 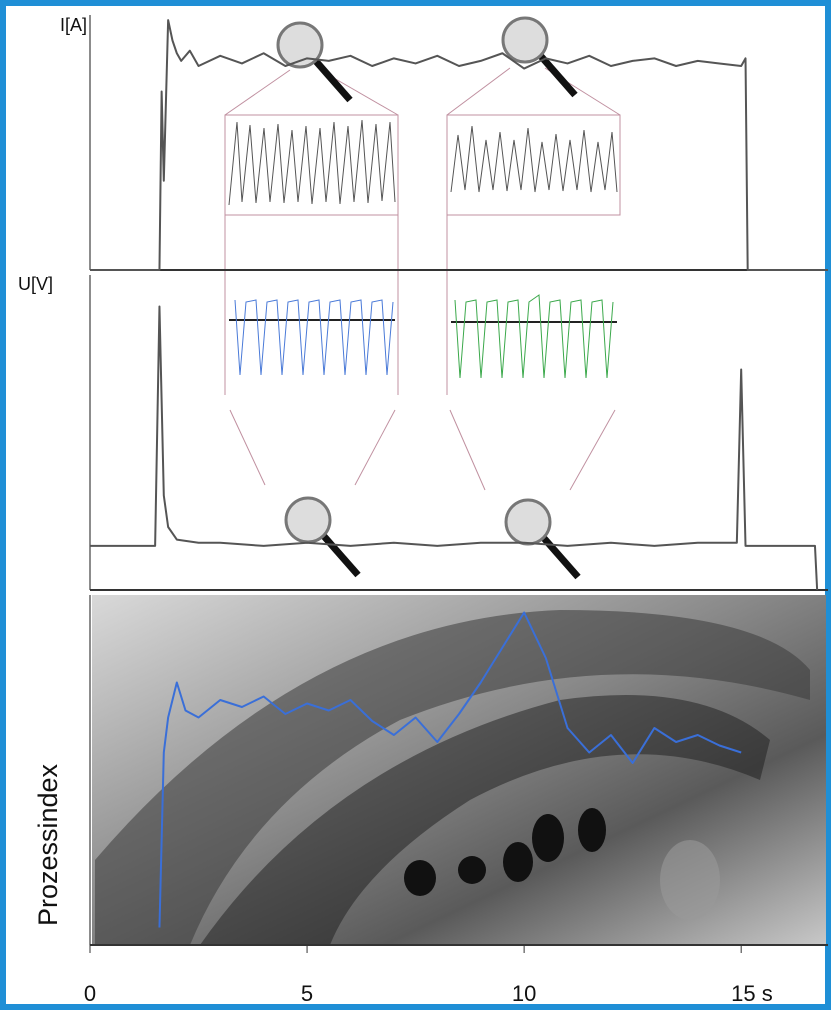 What do you see at coordinates (48, 844) in the screenshot?
I see `y-axis-label: Prozessindex` at bounding box center [48, 844].